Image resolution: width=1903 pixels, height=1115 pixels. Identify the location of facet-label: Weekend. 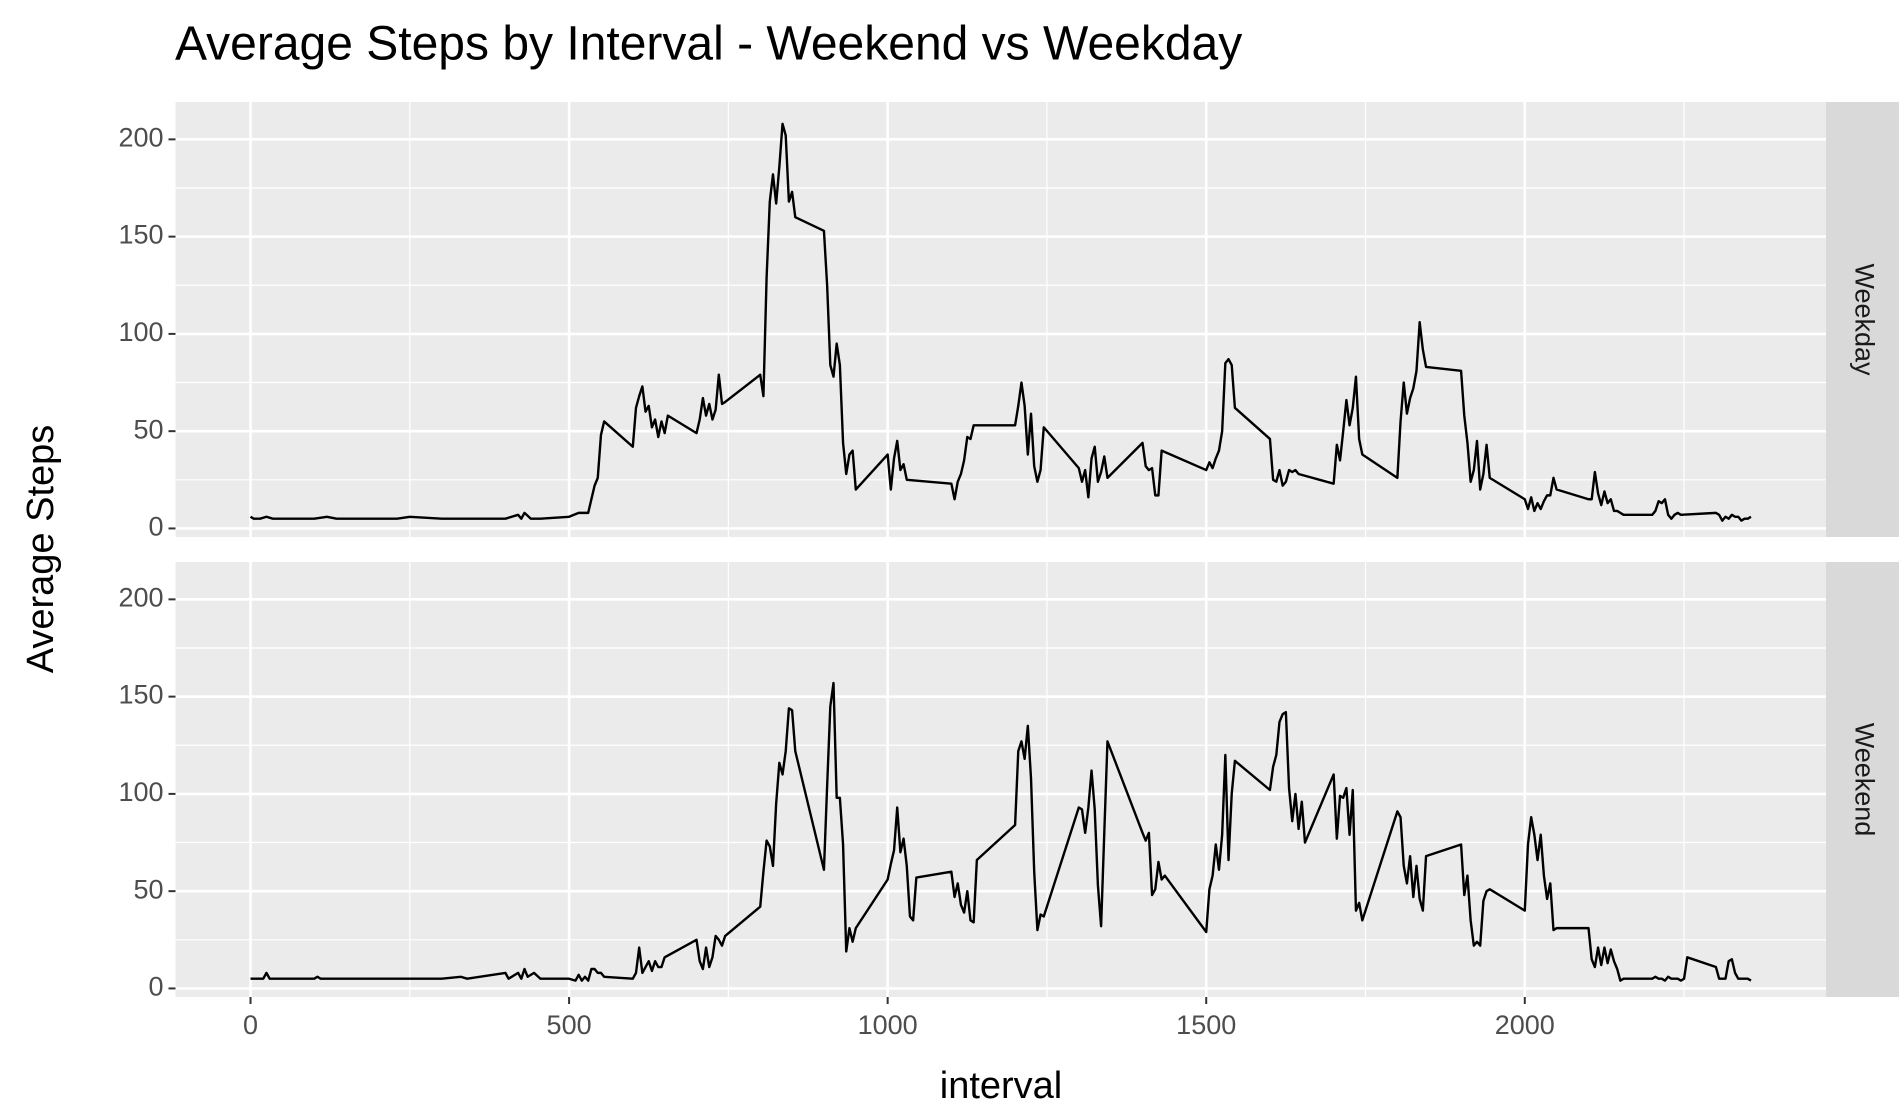
(1864, 780).